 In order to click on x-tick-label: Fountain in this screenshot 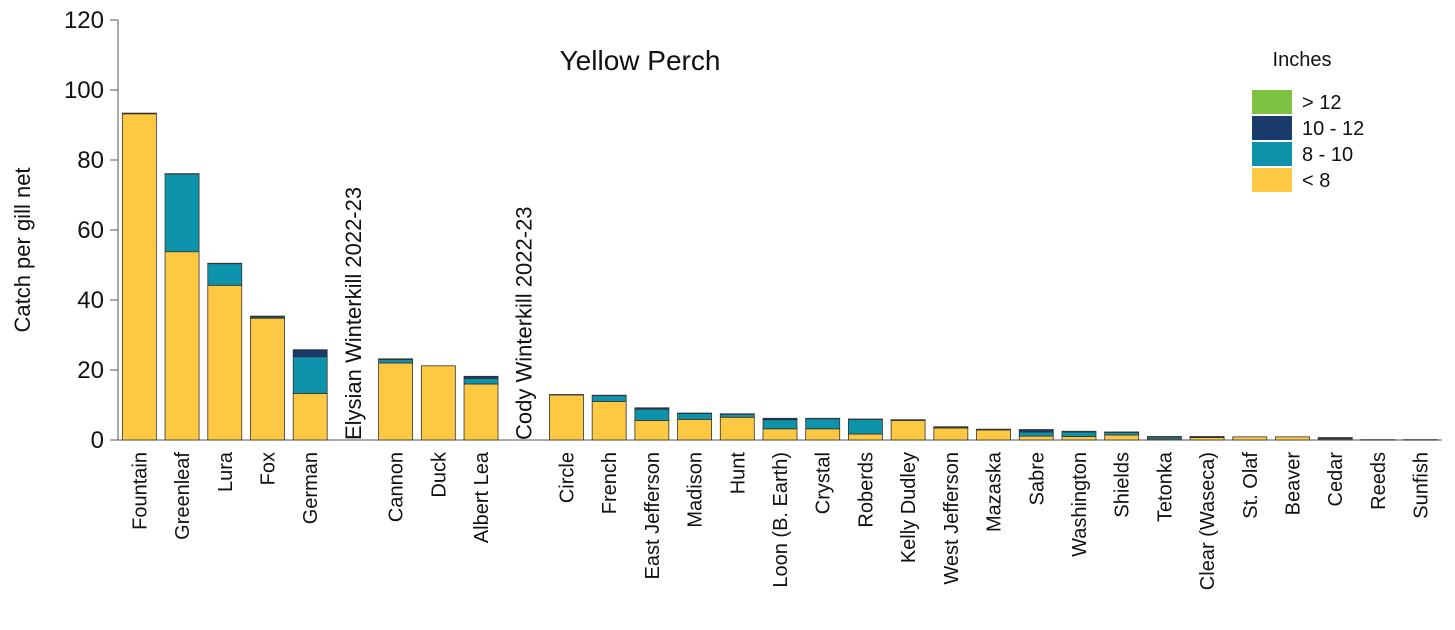, I will do `click(140, 491)`.